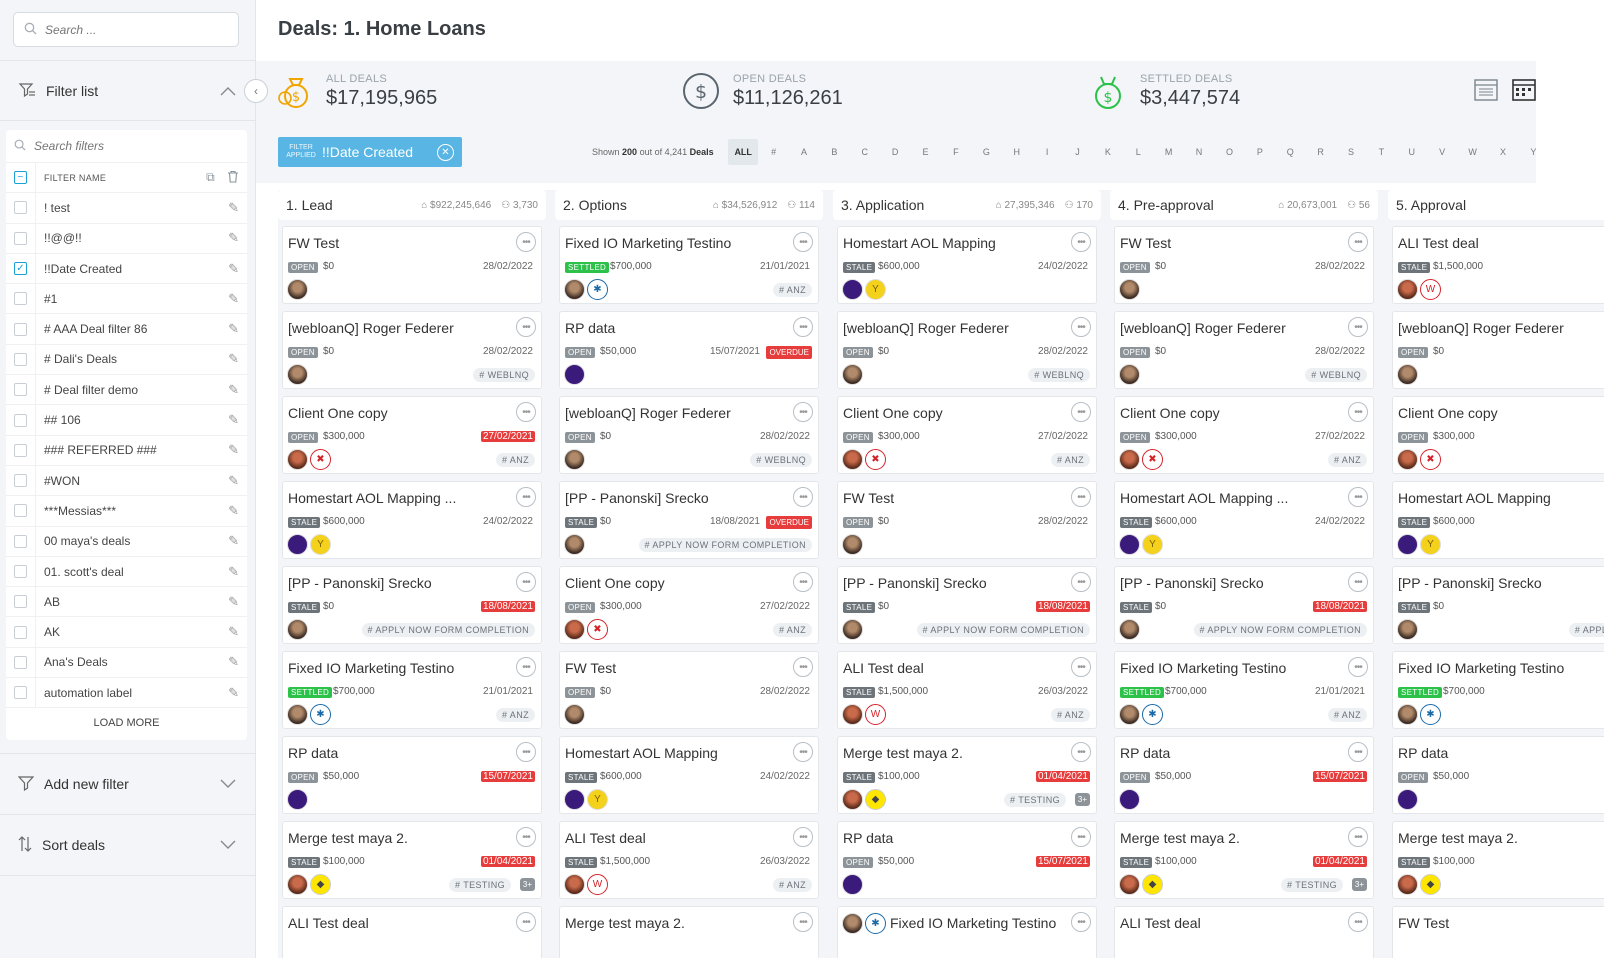 This screenshot has height=958, width=1604. I want to click on select-all-cell: −, so click(21, 178).